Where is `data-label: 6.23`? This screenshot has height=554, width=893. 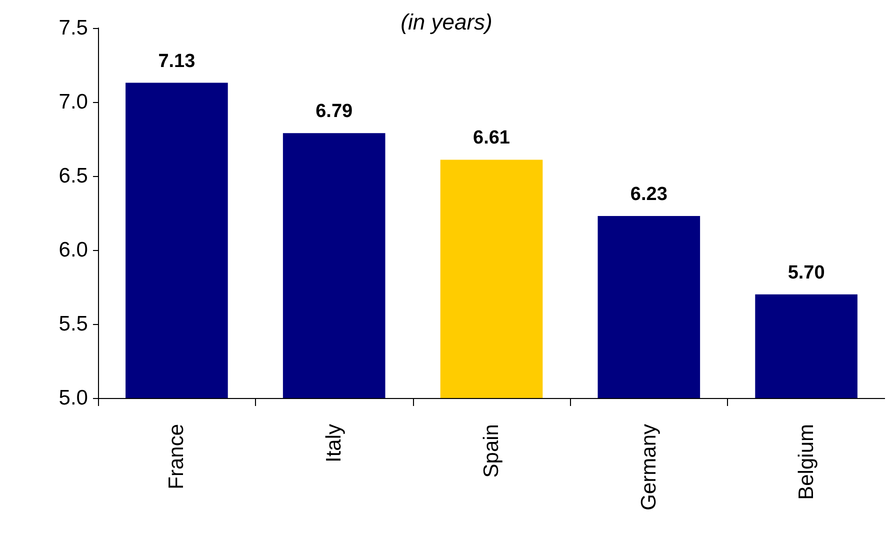 data-label: 6.23 is located at coordinates (649, 194).